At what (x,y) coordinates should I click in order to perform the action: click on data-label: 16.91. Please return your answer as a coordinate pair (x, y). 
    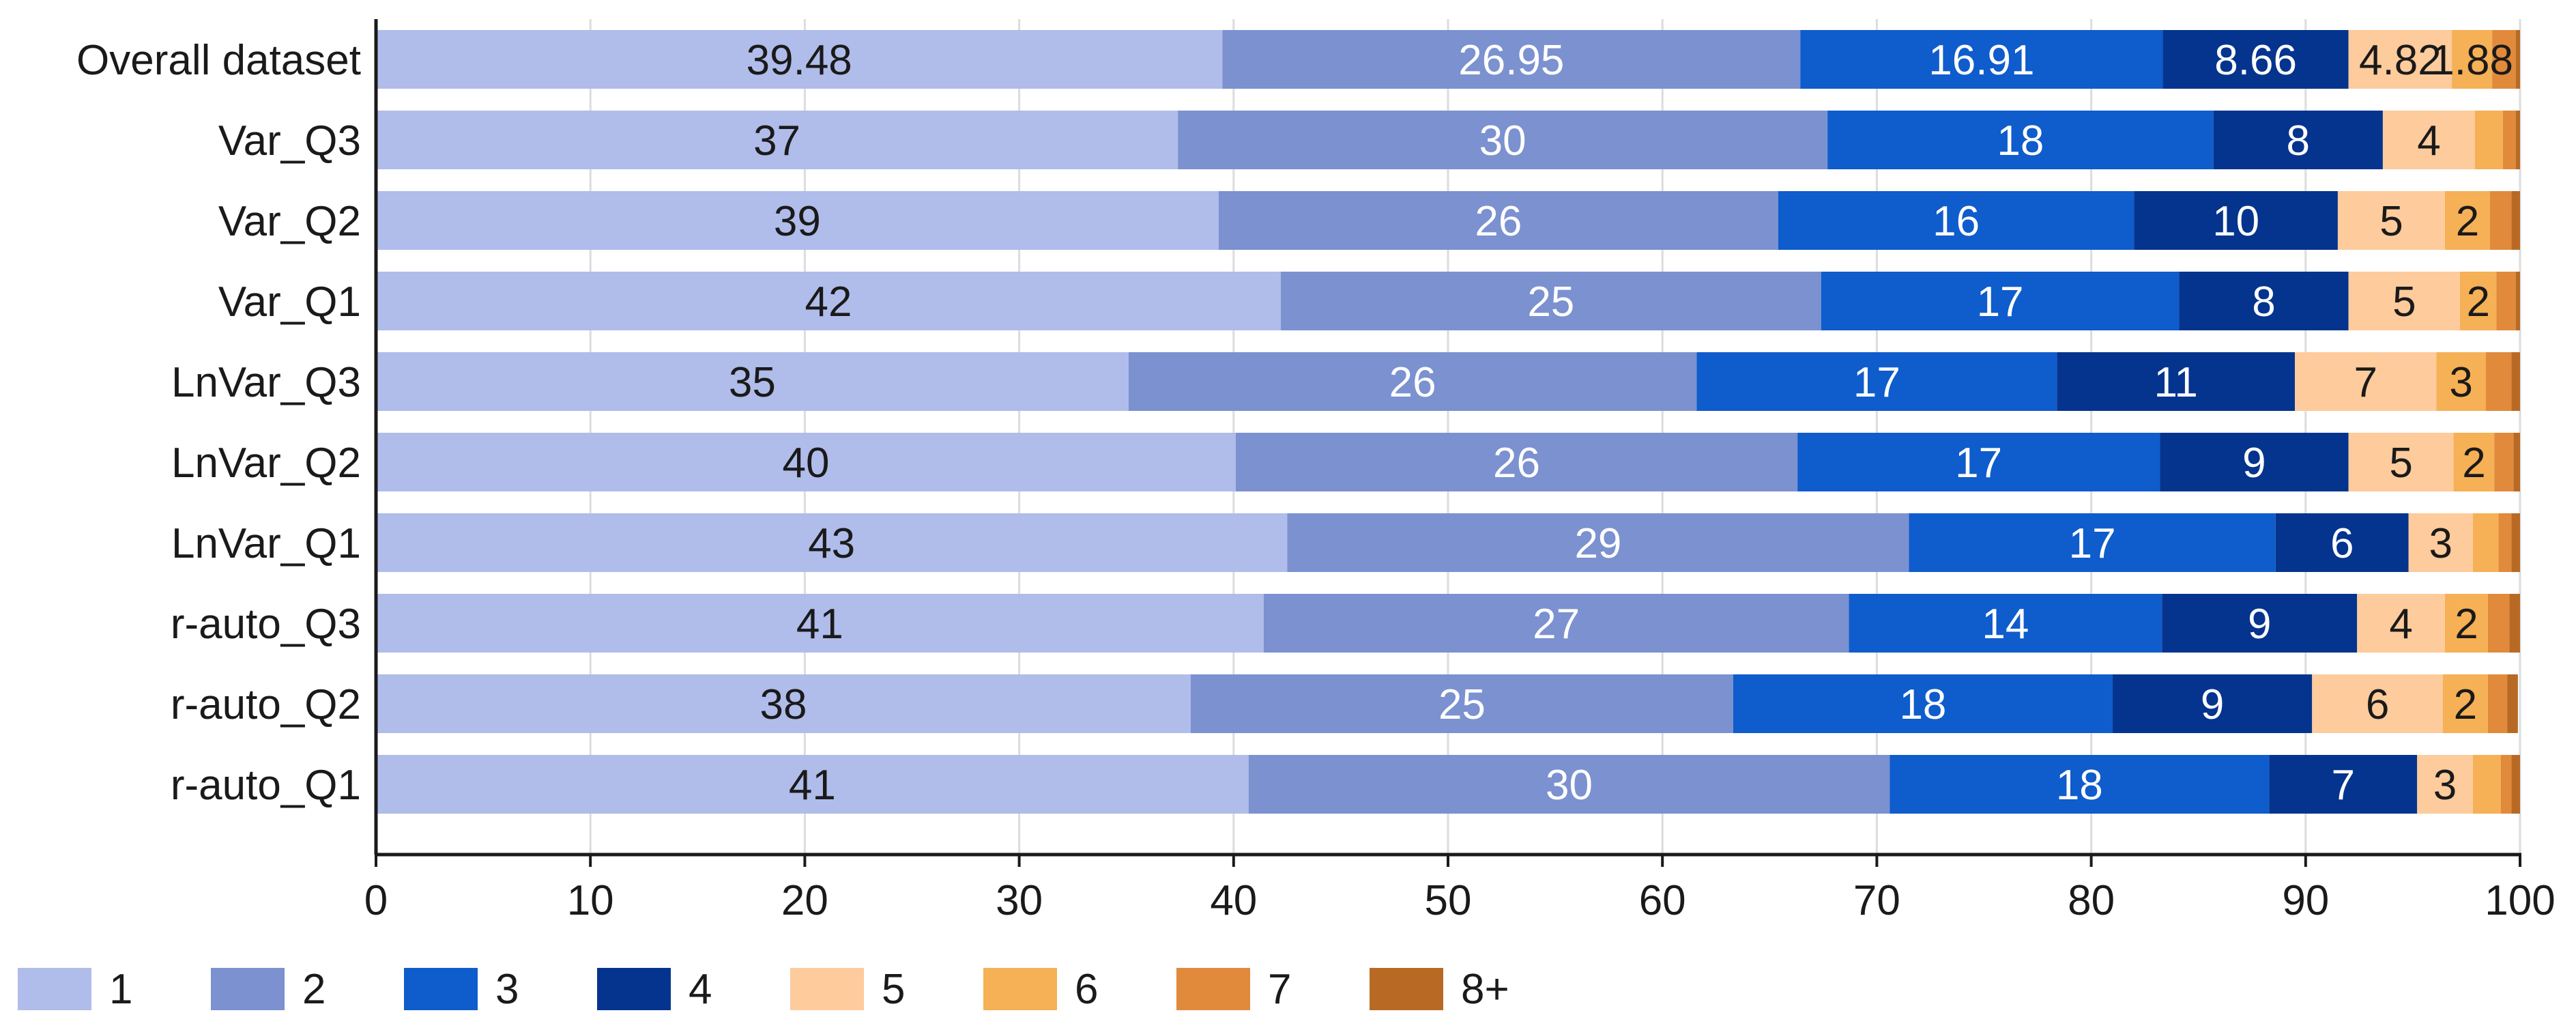
    Looking at the image, I should click on (1981, 61).